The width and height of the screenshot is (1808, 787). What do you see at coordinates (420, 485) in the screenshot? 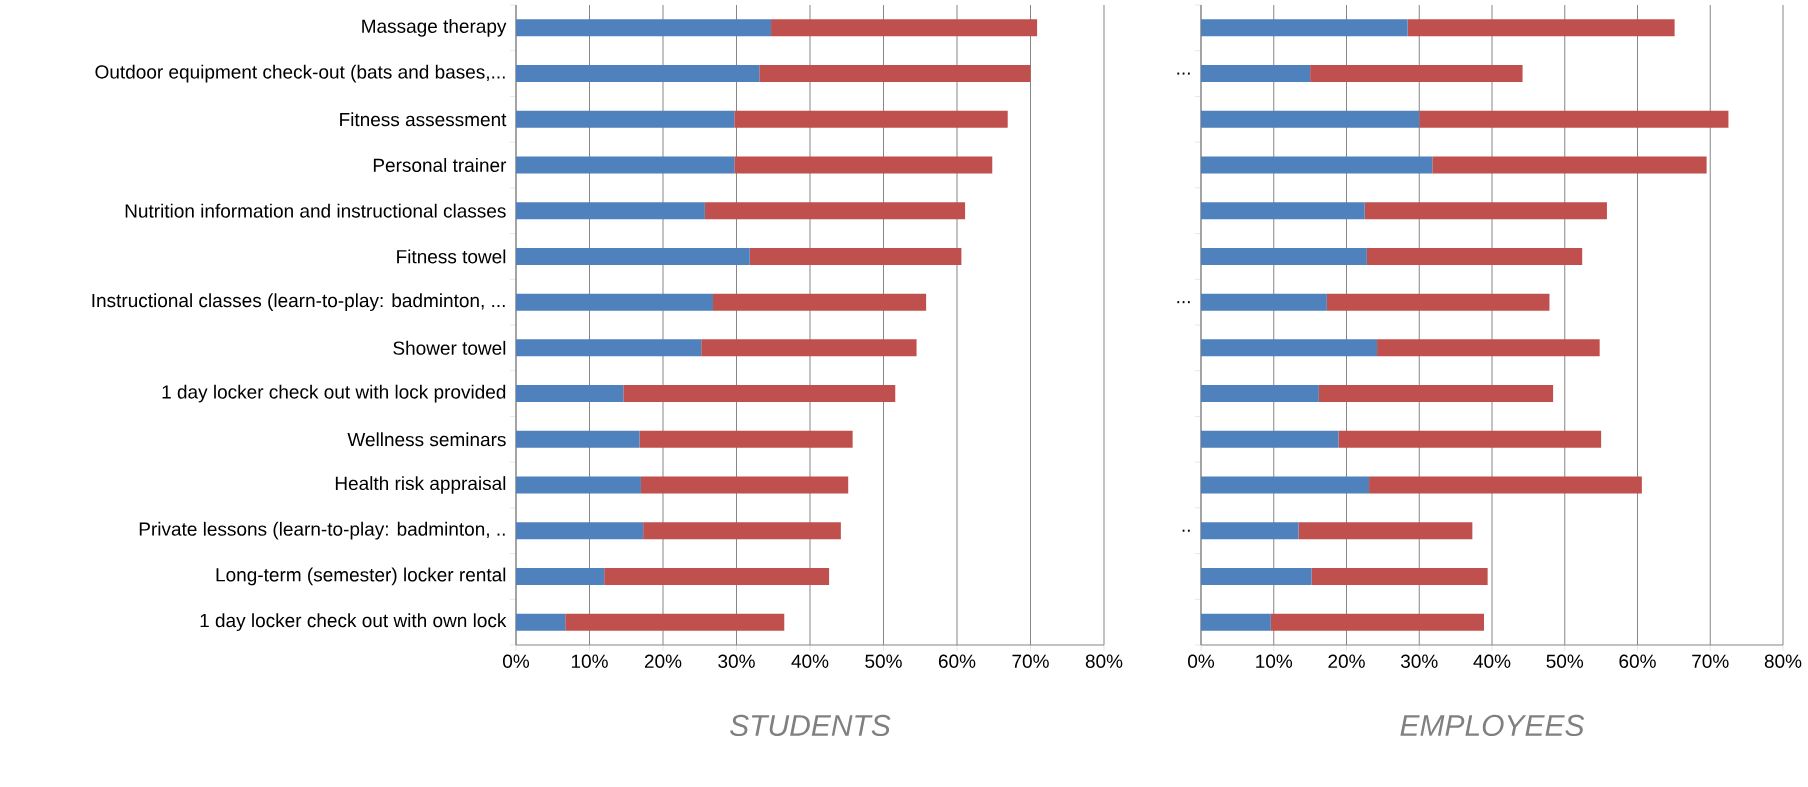
I see `y-tick-label: Health risk appraisal` at bounding box center [420, 485].